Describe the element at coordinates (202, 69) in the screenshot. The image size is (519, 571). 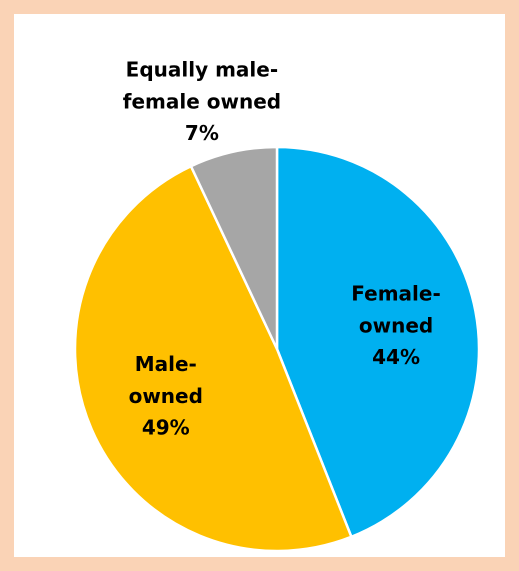
I see `slice-label-line: Equally male-` at that location.